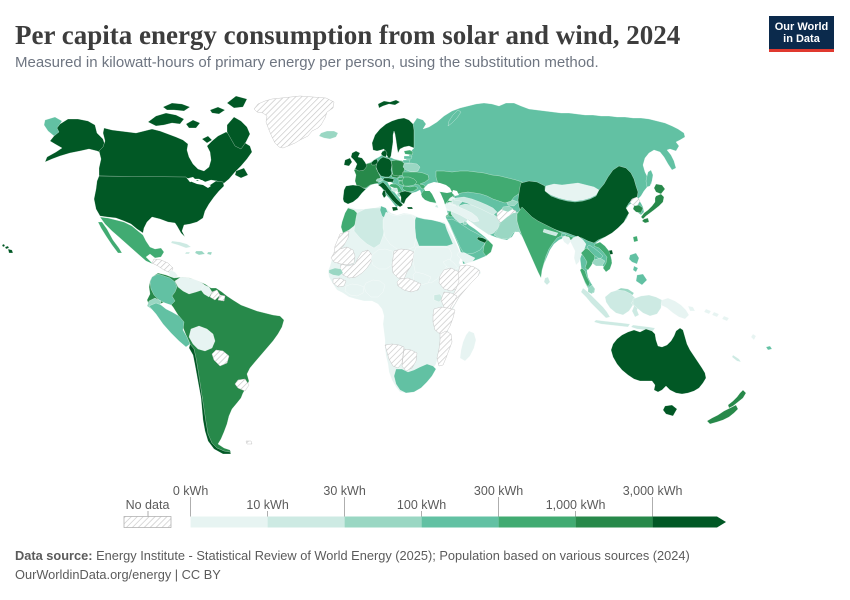 The width and height of the screenshot is (850, 600). I want to click on svg-text: 10 kWh, so click(267, 505).